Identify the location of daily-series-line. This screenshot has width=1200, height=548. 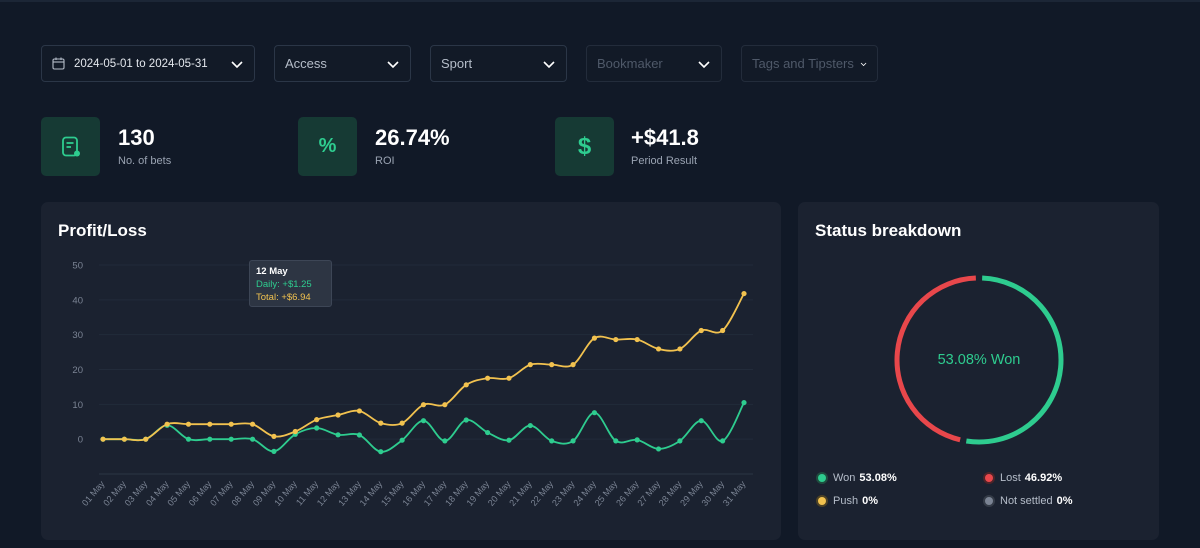
(423, 427).